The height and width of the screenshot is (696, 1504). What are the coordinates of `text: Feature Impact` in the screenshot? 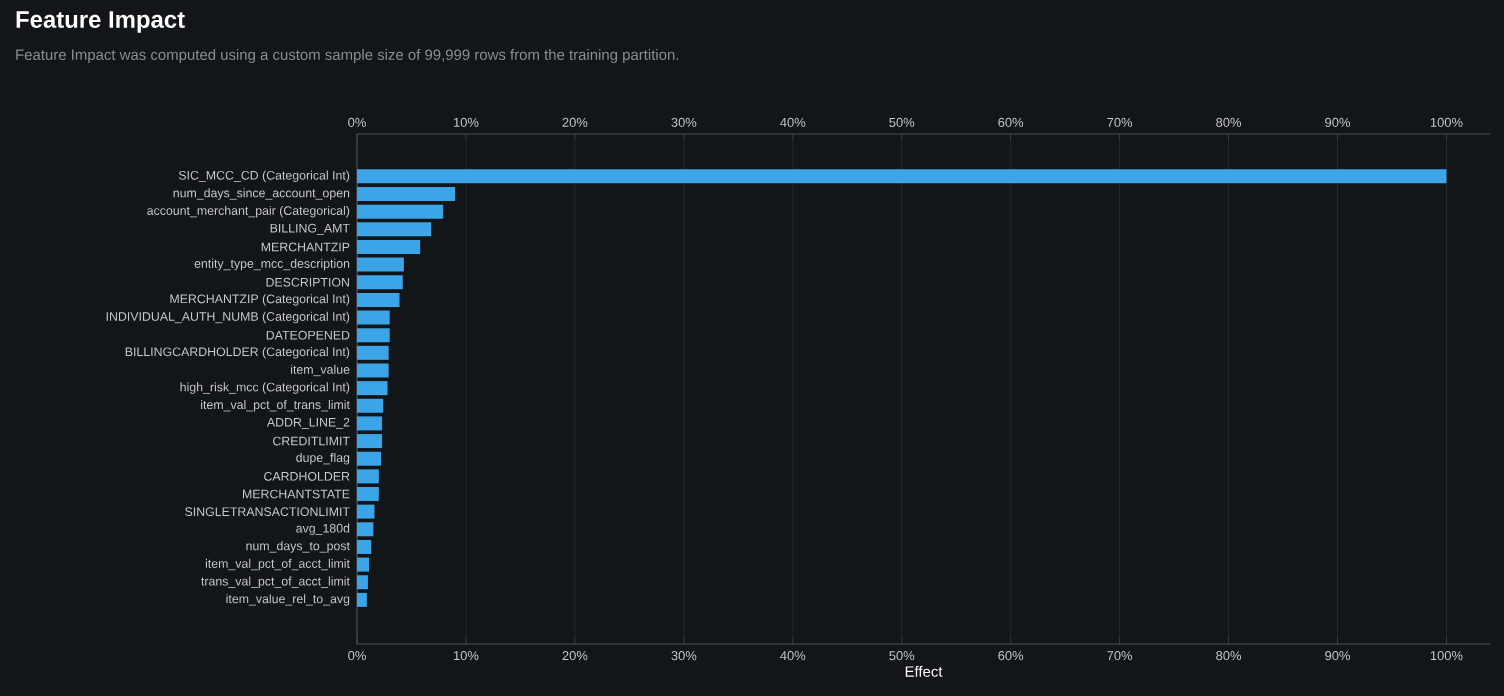 It's located at (100, 22).